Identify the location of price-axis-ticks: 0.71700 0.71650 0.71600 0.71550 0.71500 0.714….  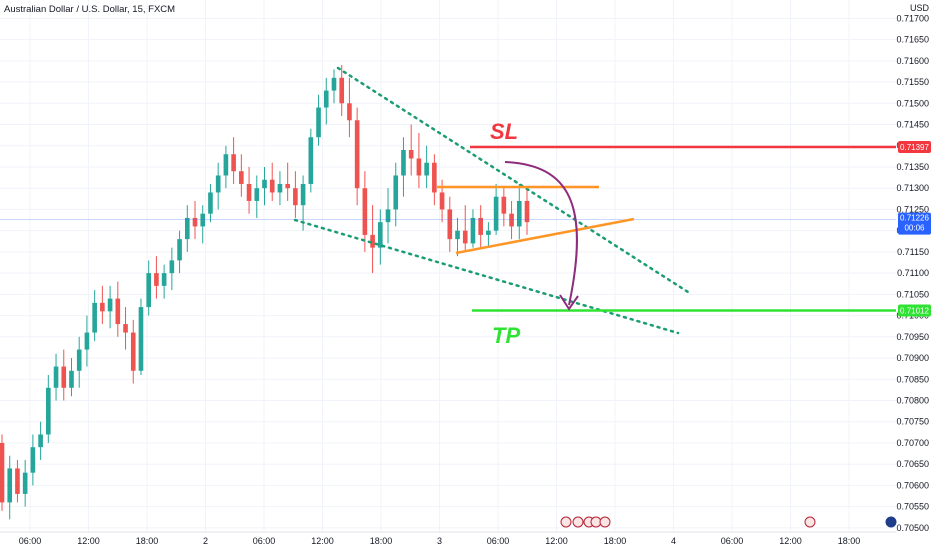
(912, 273).